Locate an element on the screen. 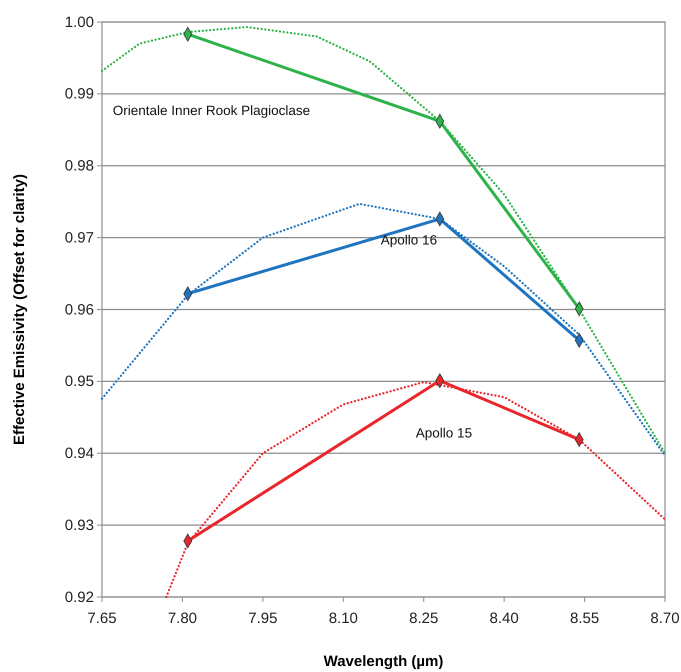 The height and width of the screenshot is (672, 681). series-label: Orientale Inner Rook Plagioclase is located at coordinates (211, 110).